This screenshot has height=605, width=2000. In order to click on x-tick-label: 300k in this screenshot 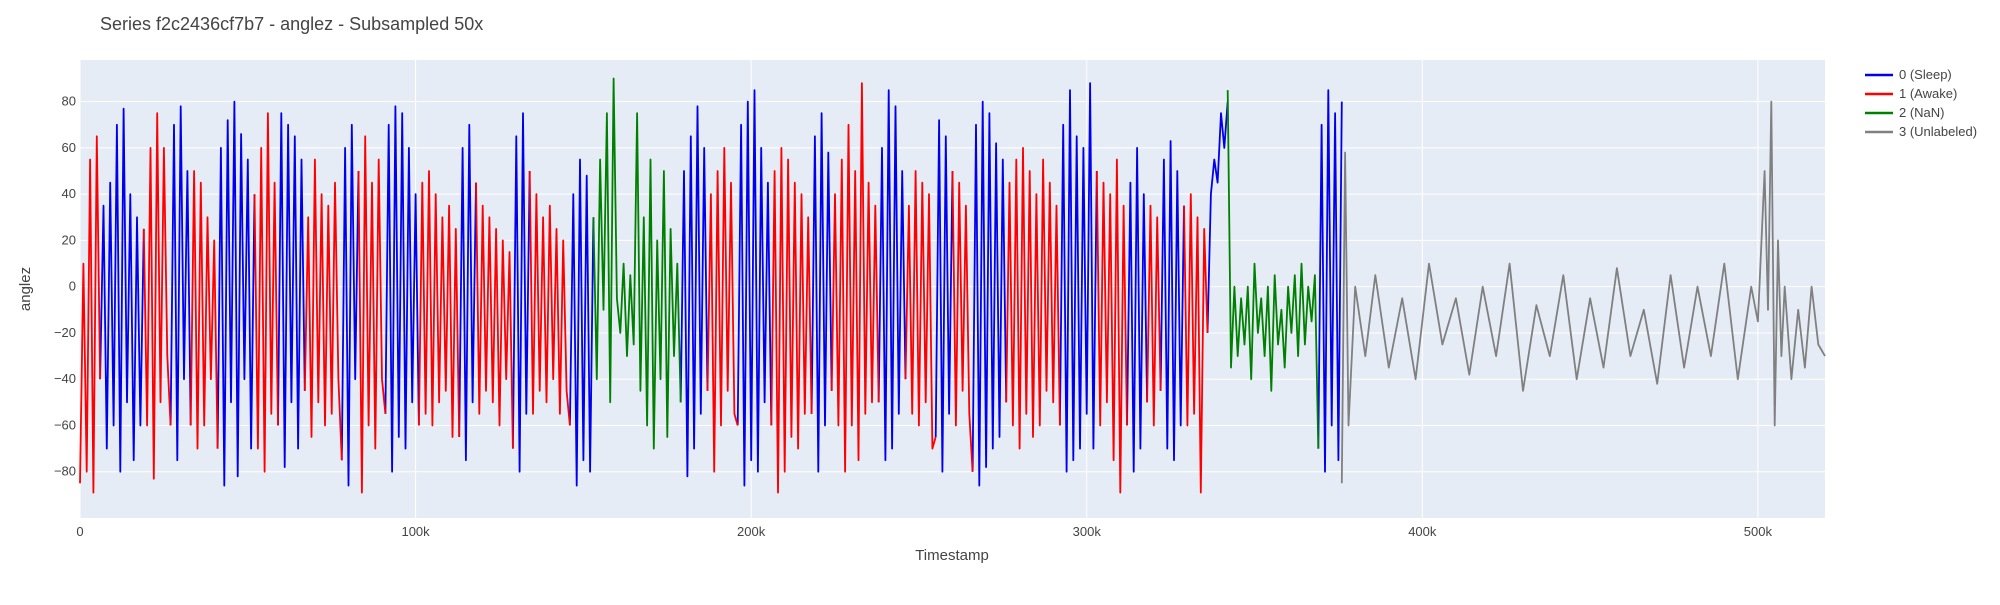, I will do `click(1087, 531)`.